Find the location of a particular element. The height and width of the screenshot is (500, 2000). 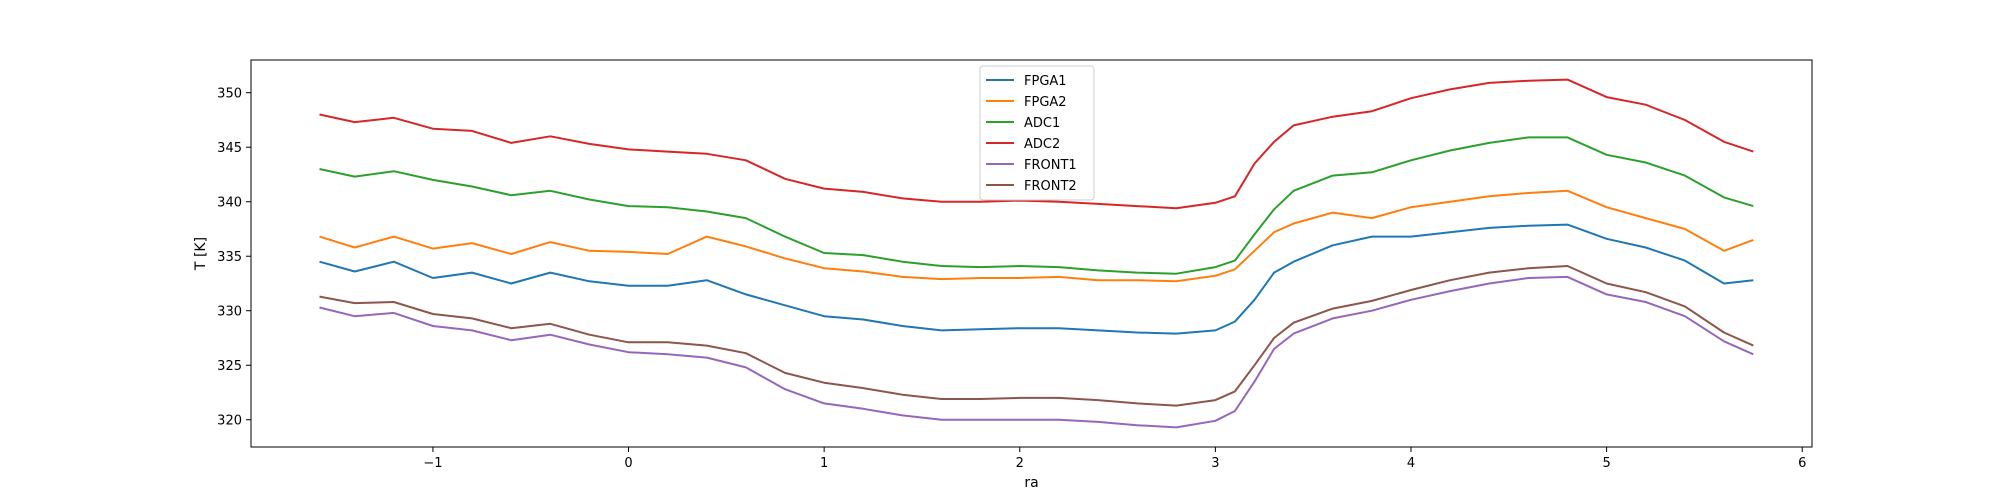

series-line-fpga2 is located at coordinates (1036, 236).